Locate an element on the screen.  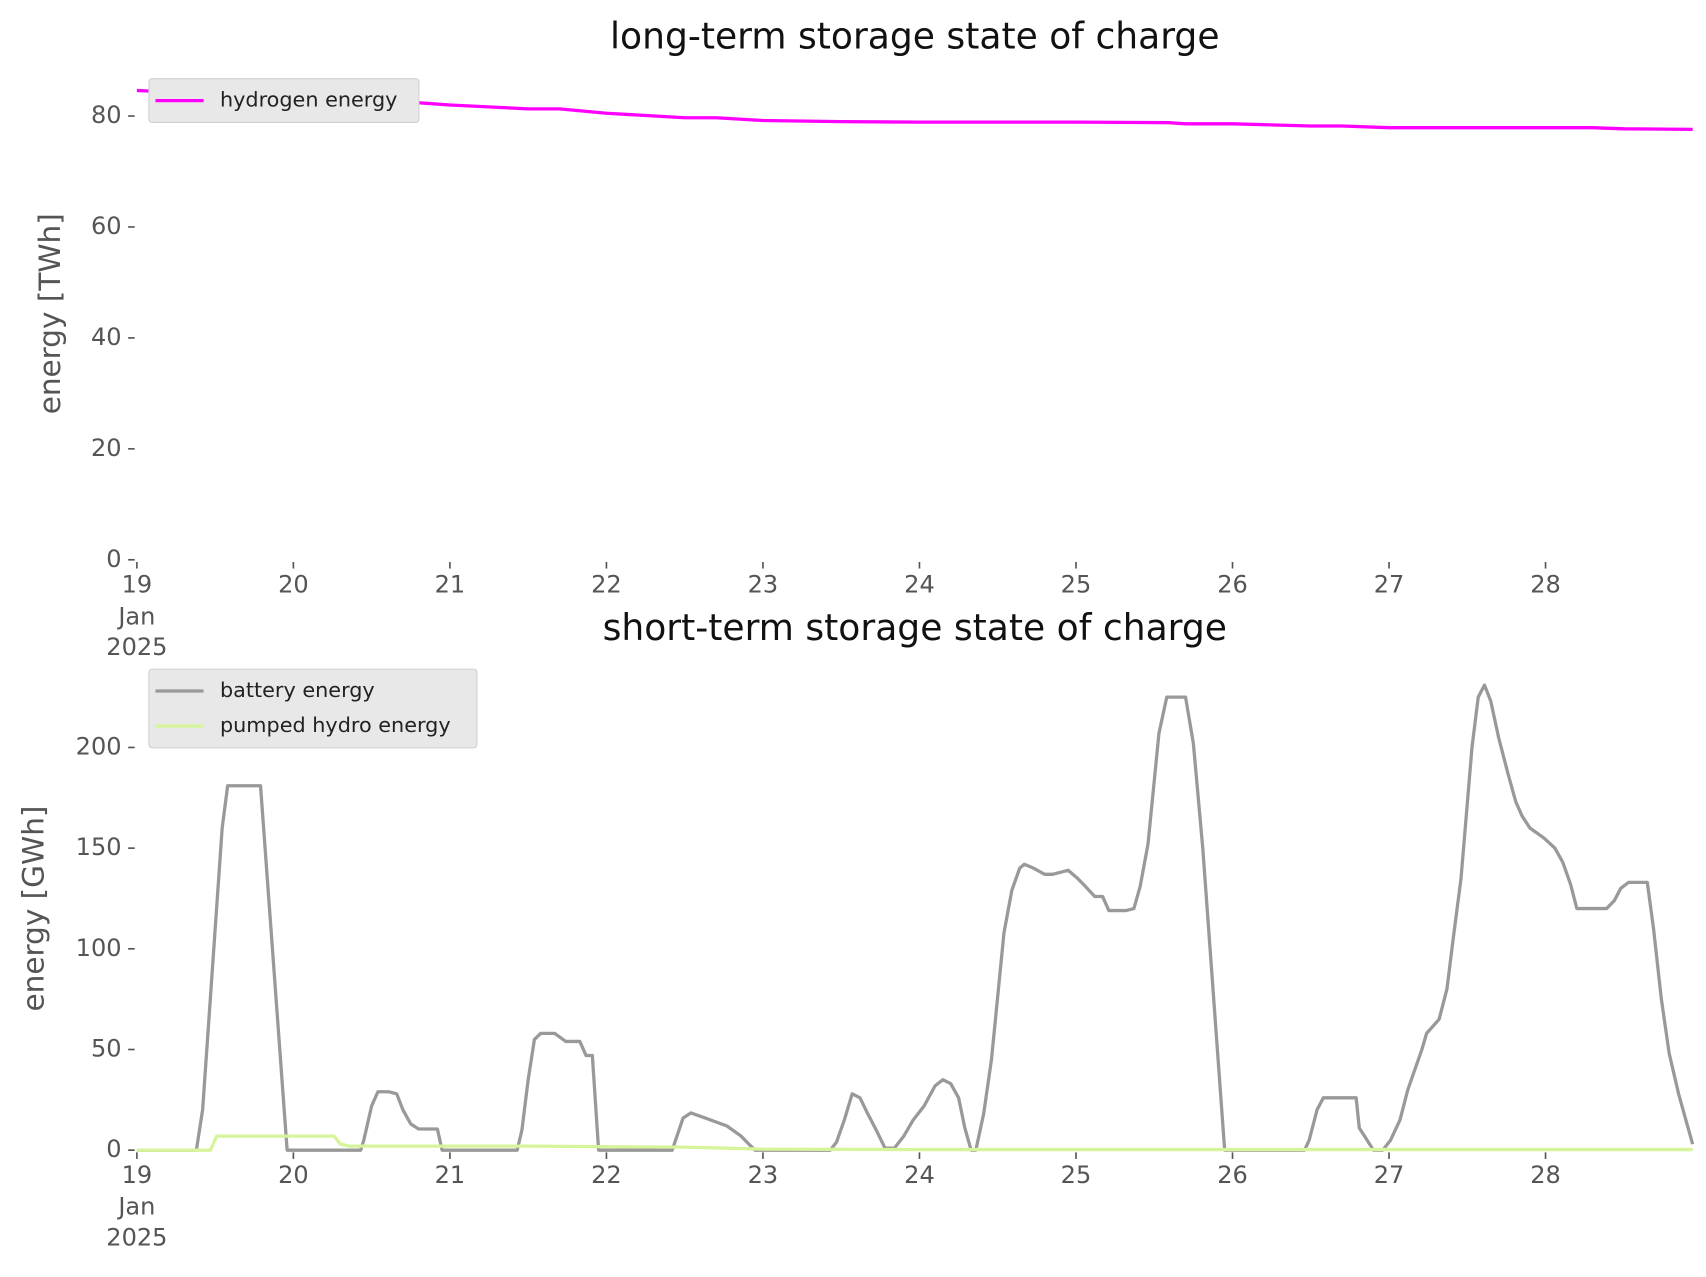
legend: hydrogen energy is located at coordinates (284, 100).